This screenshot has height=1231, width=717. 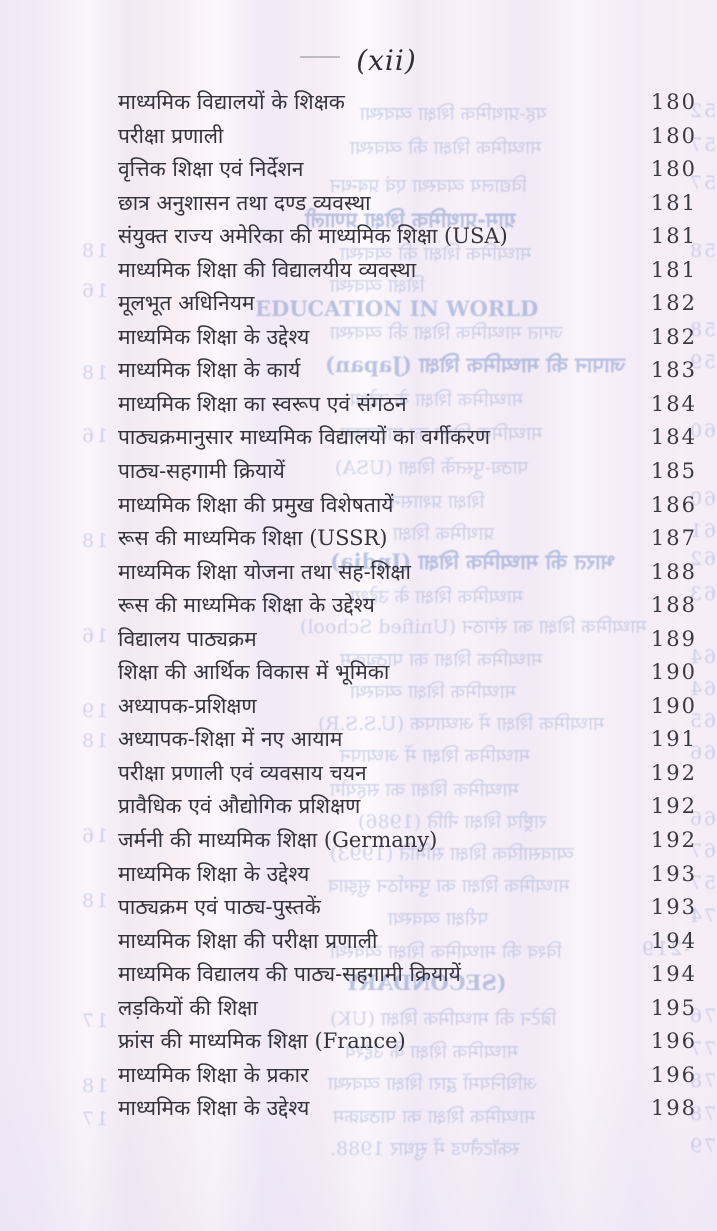 I want to click on ghost-page-number-left: 19, so click(x=94, y=711).